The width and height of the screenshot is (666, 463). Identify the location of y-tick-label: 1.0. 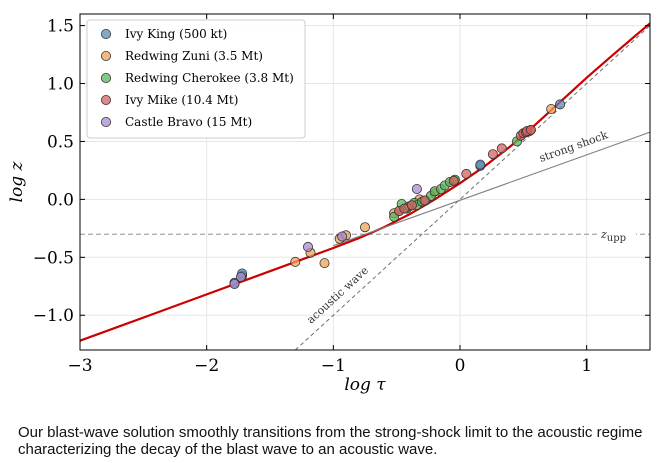
(60, 85).